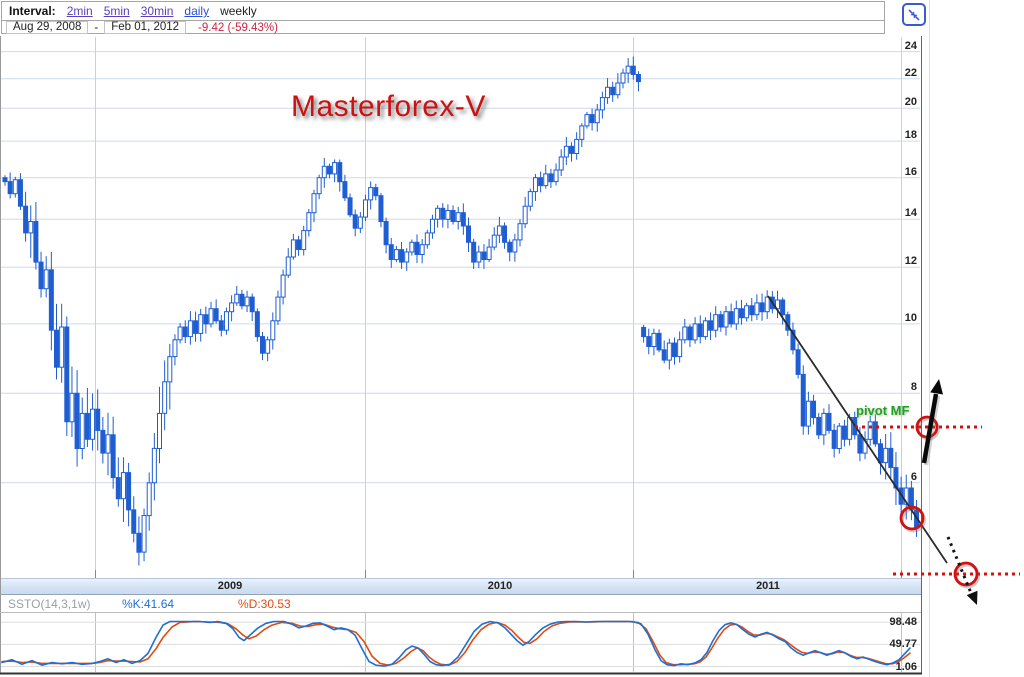 Image resolution: width=1024 pixels, height=677 pixels. Describe the element at coordinates (913, 477) in the screenshot. I see `price-axis-label: 6` at that location.